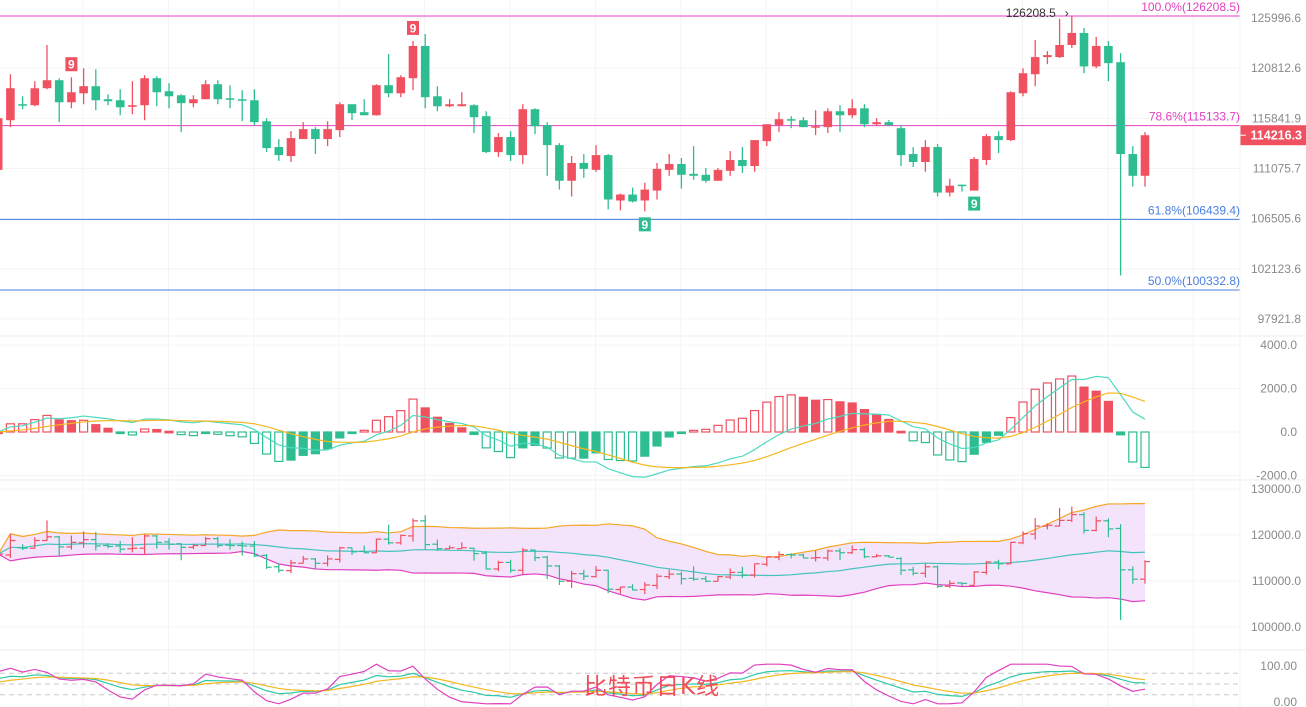 The width and height of the screenshot is (1306, 707). Describe the element at coordinates (1278, 666) in the screenshot. I see `kdj-axis-label: 100.00` at that location.